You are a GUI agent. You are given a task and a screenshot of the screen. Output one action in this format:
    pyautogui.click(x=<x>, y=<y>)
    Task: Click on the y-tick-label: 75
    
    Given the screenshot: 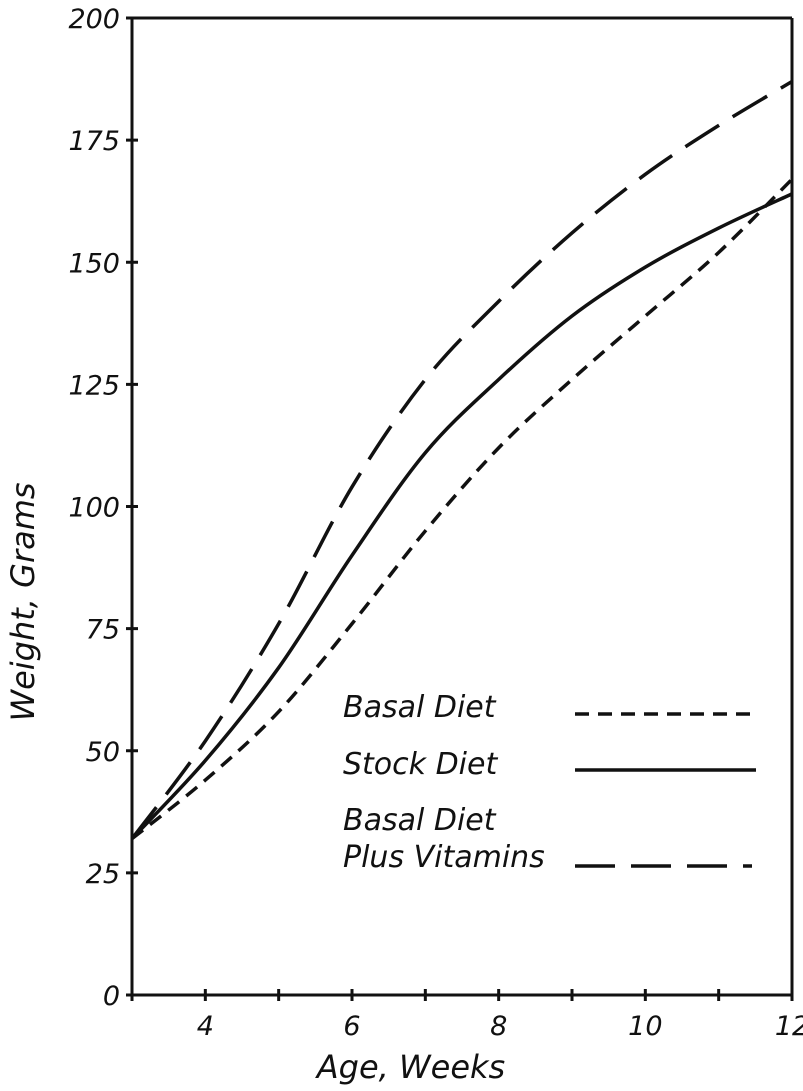 What is the action you would take?
    pyautogui.click(x=103, y=630)
    